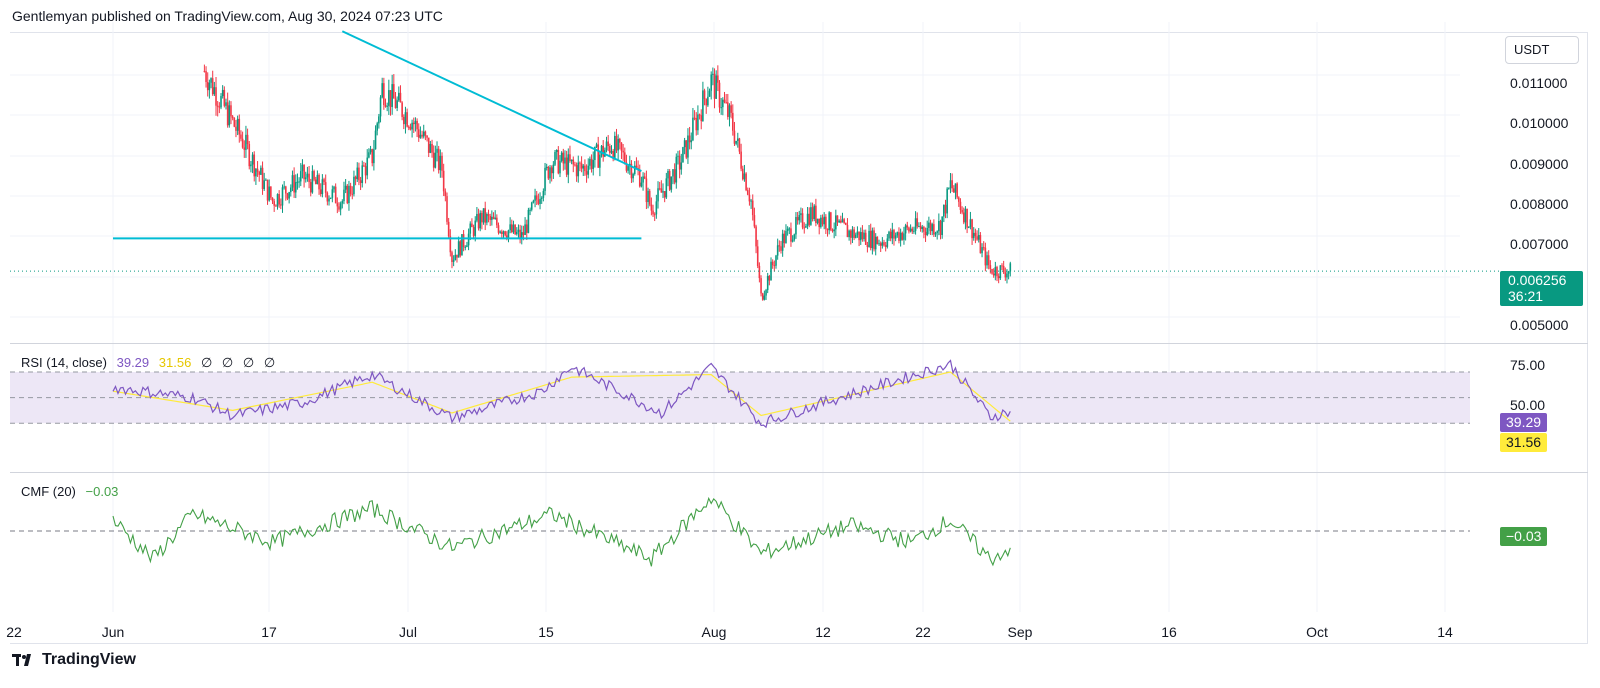 The image size is (1600, 688). I want to click on cmf-legend: CMF (20) −0.03, so click(72, 491).